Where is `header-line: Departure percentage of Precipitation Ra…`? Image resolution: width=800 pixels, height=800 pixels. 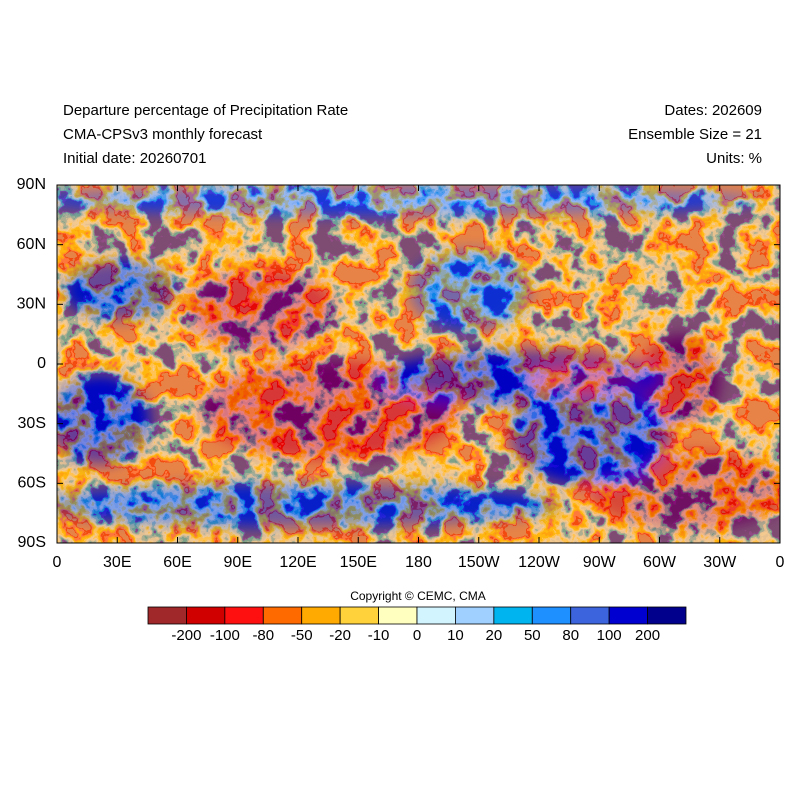 header-line: Departure percentage of Precipitation Ra… is located at coordinates (205, 110).